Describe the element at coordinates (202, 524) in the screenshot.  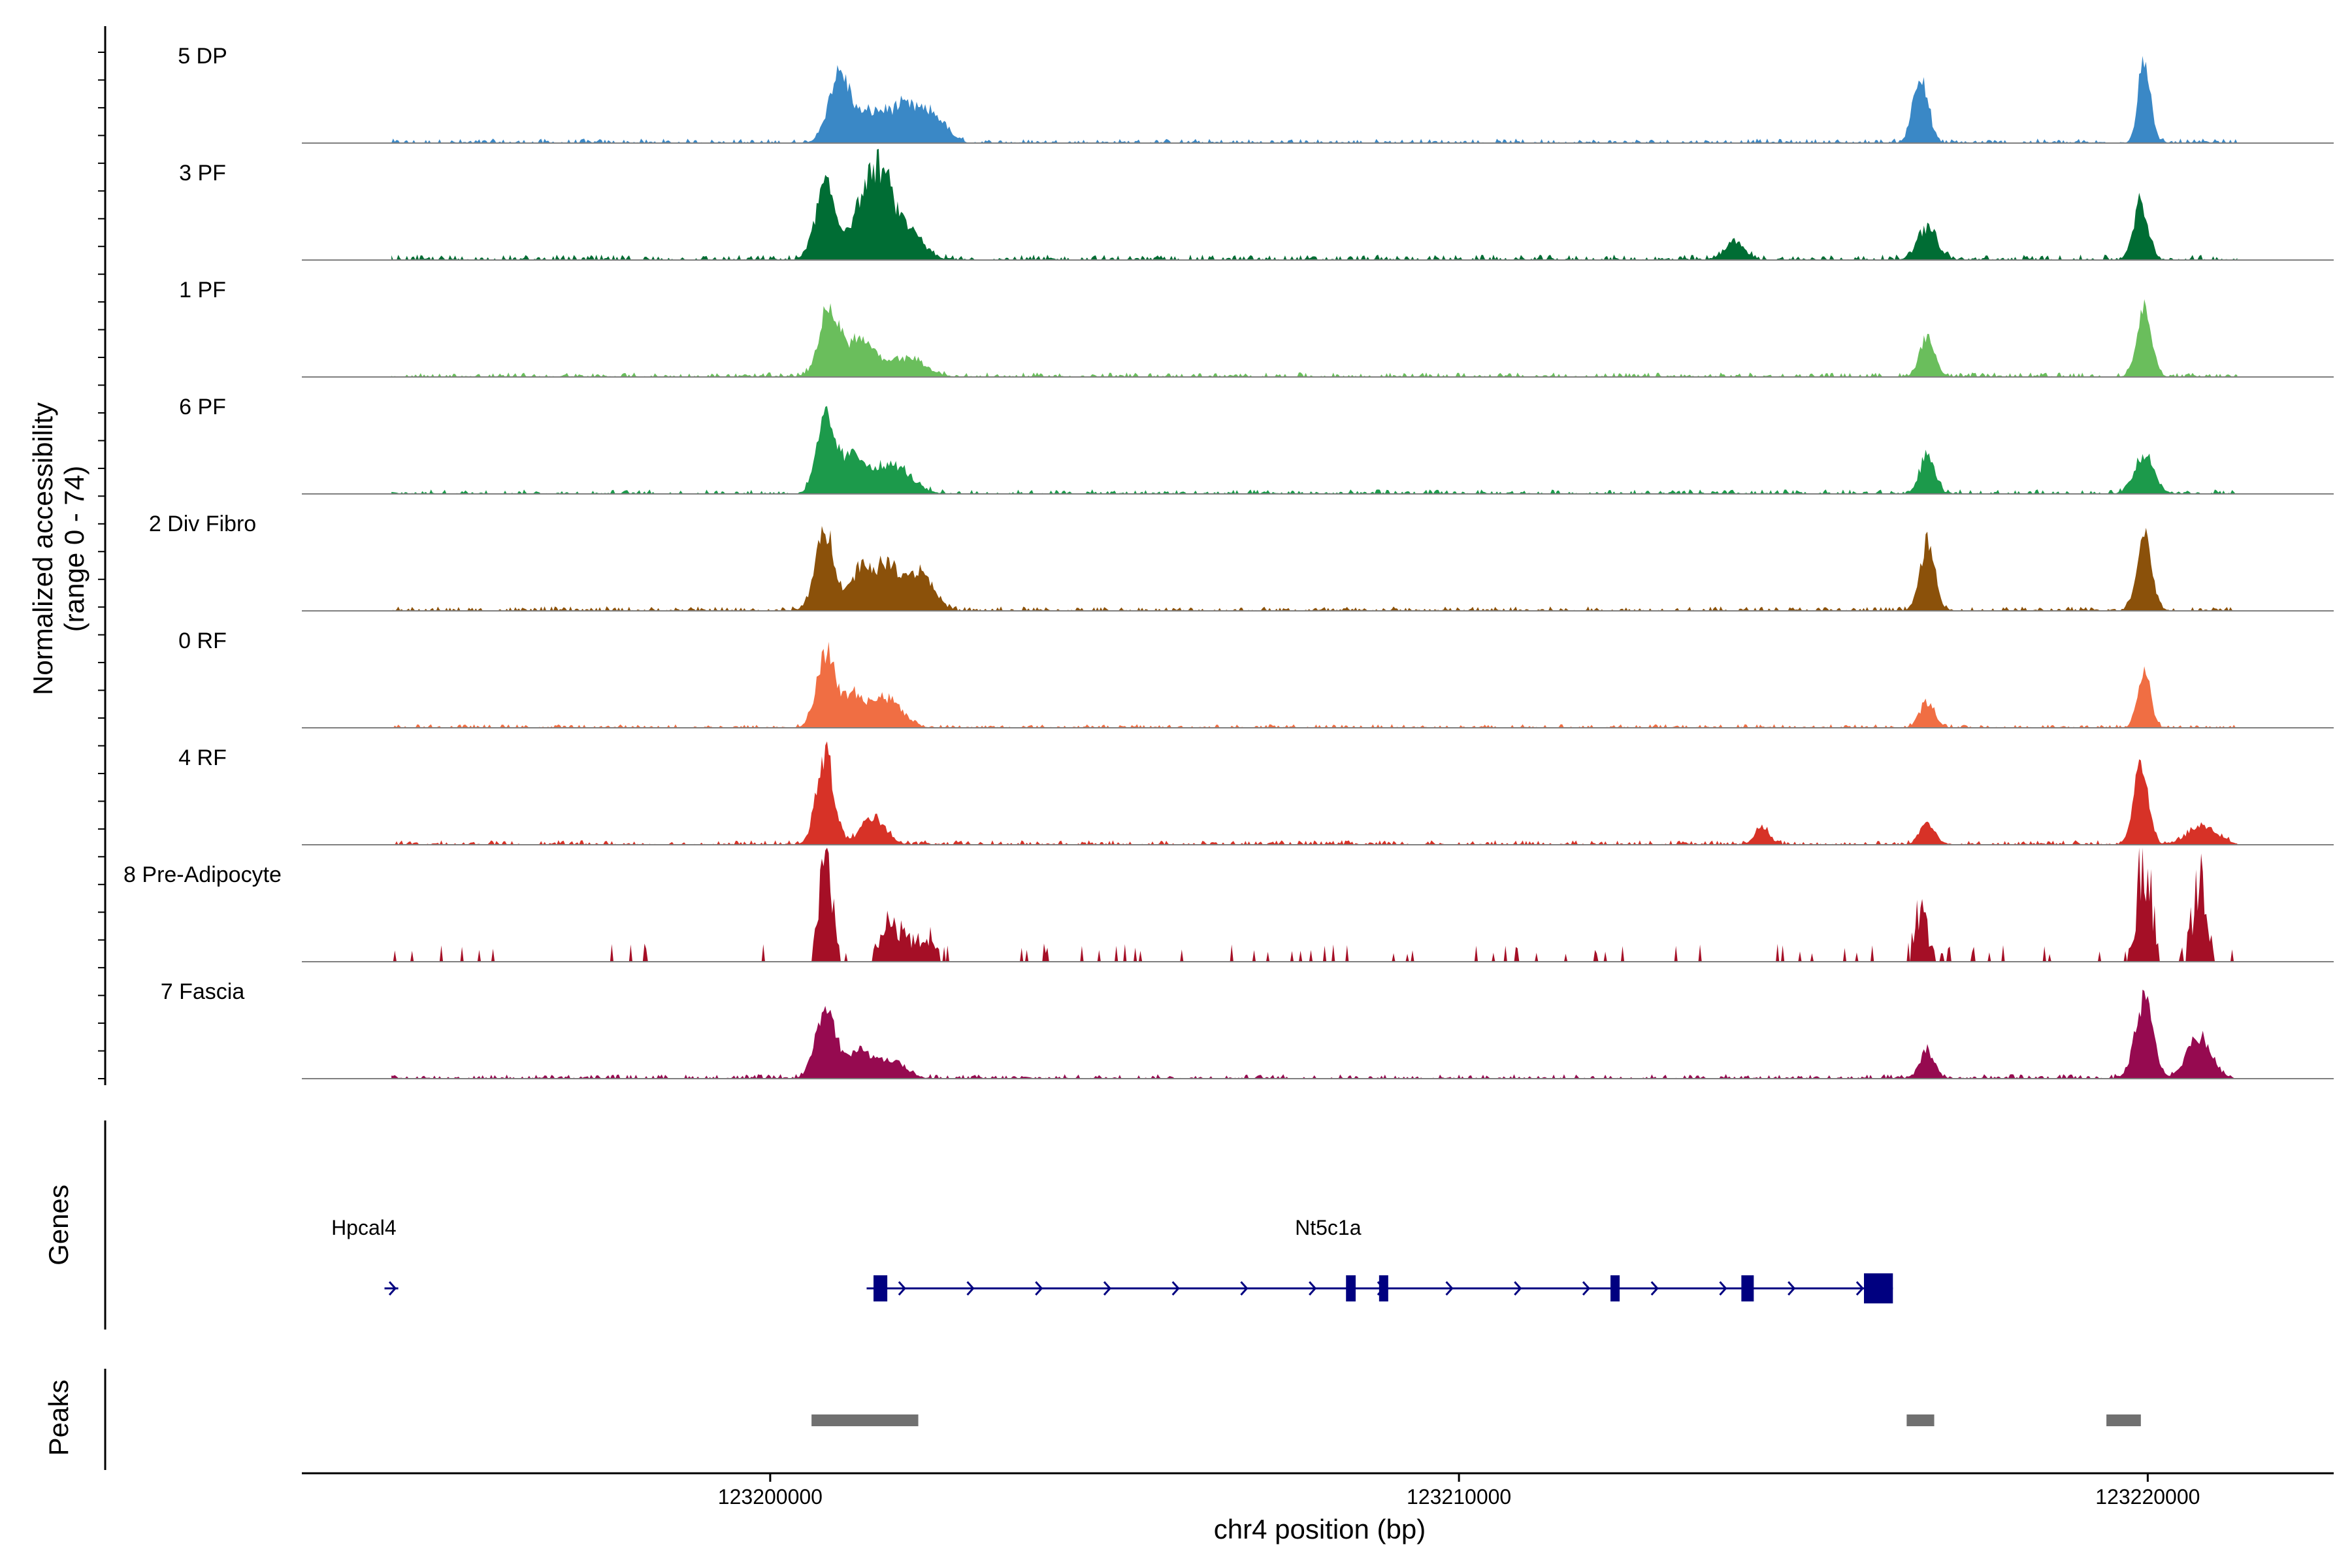
I see `track-label: 2 Div Fibro` at that location.